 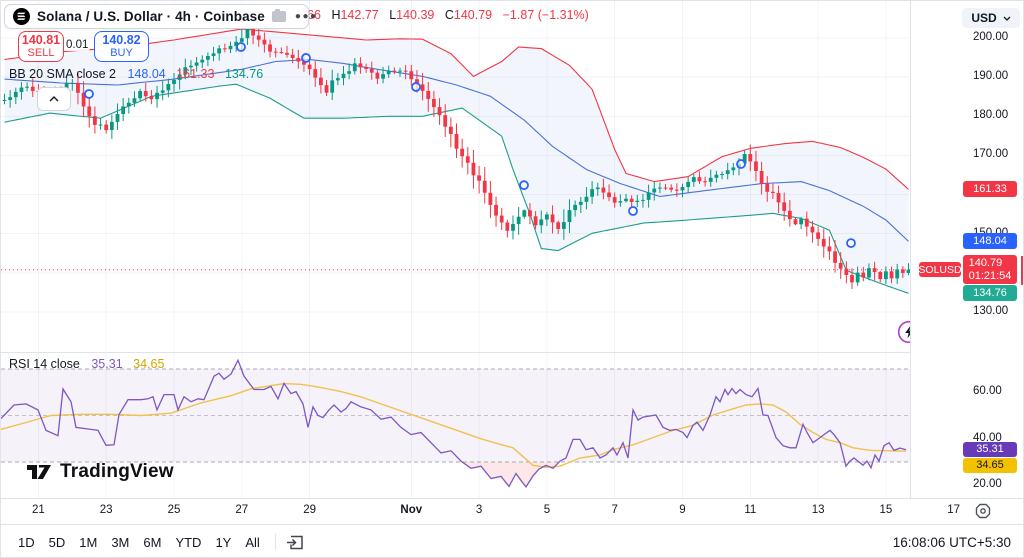 I want to click on time-axis: 21 23 25 27 29 Nov 3 5 7 9 11 13 15 17, so click(x=512, y=511).